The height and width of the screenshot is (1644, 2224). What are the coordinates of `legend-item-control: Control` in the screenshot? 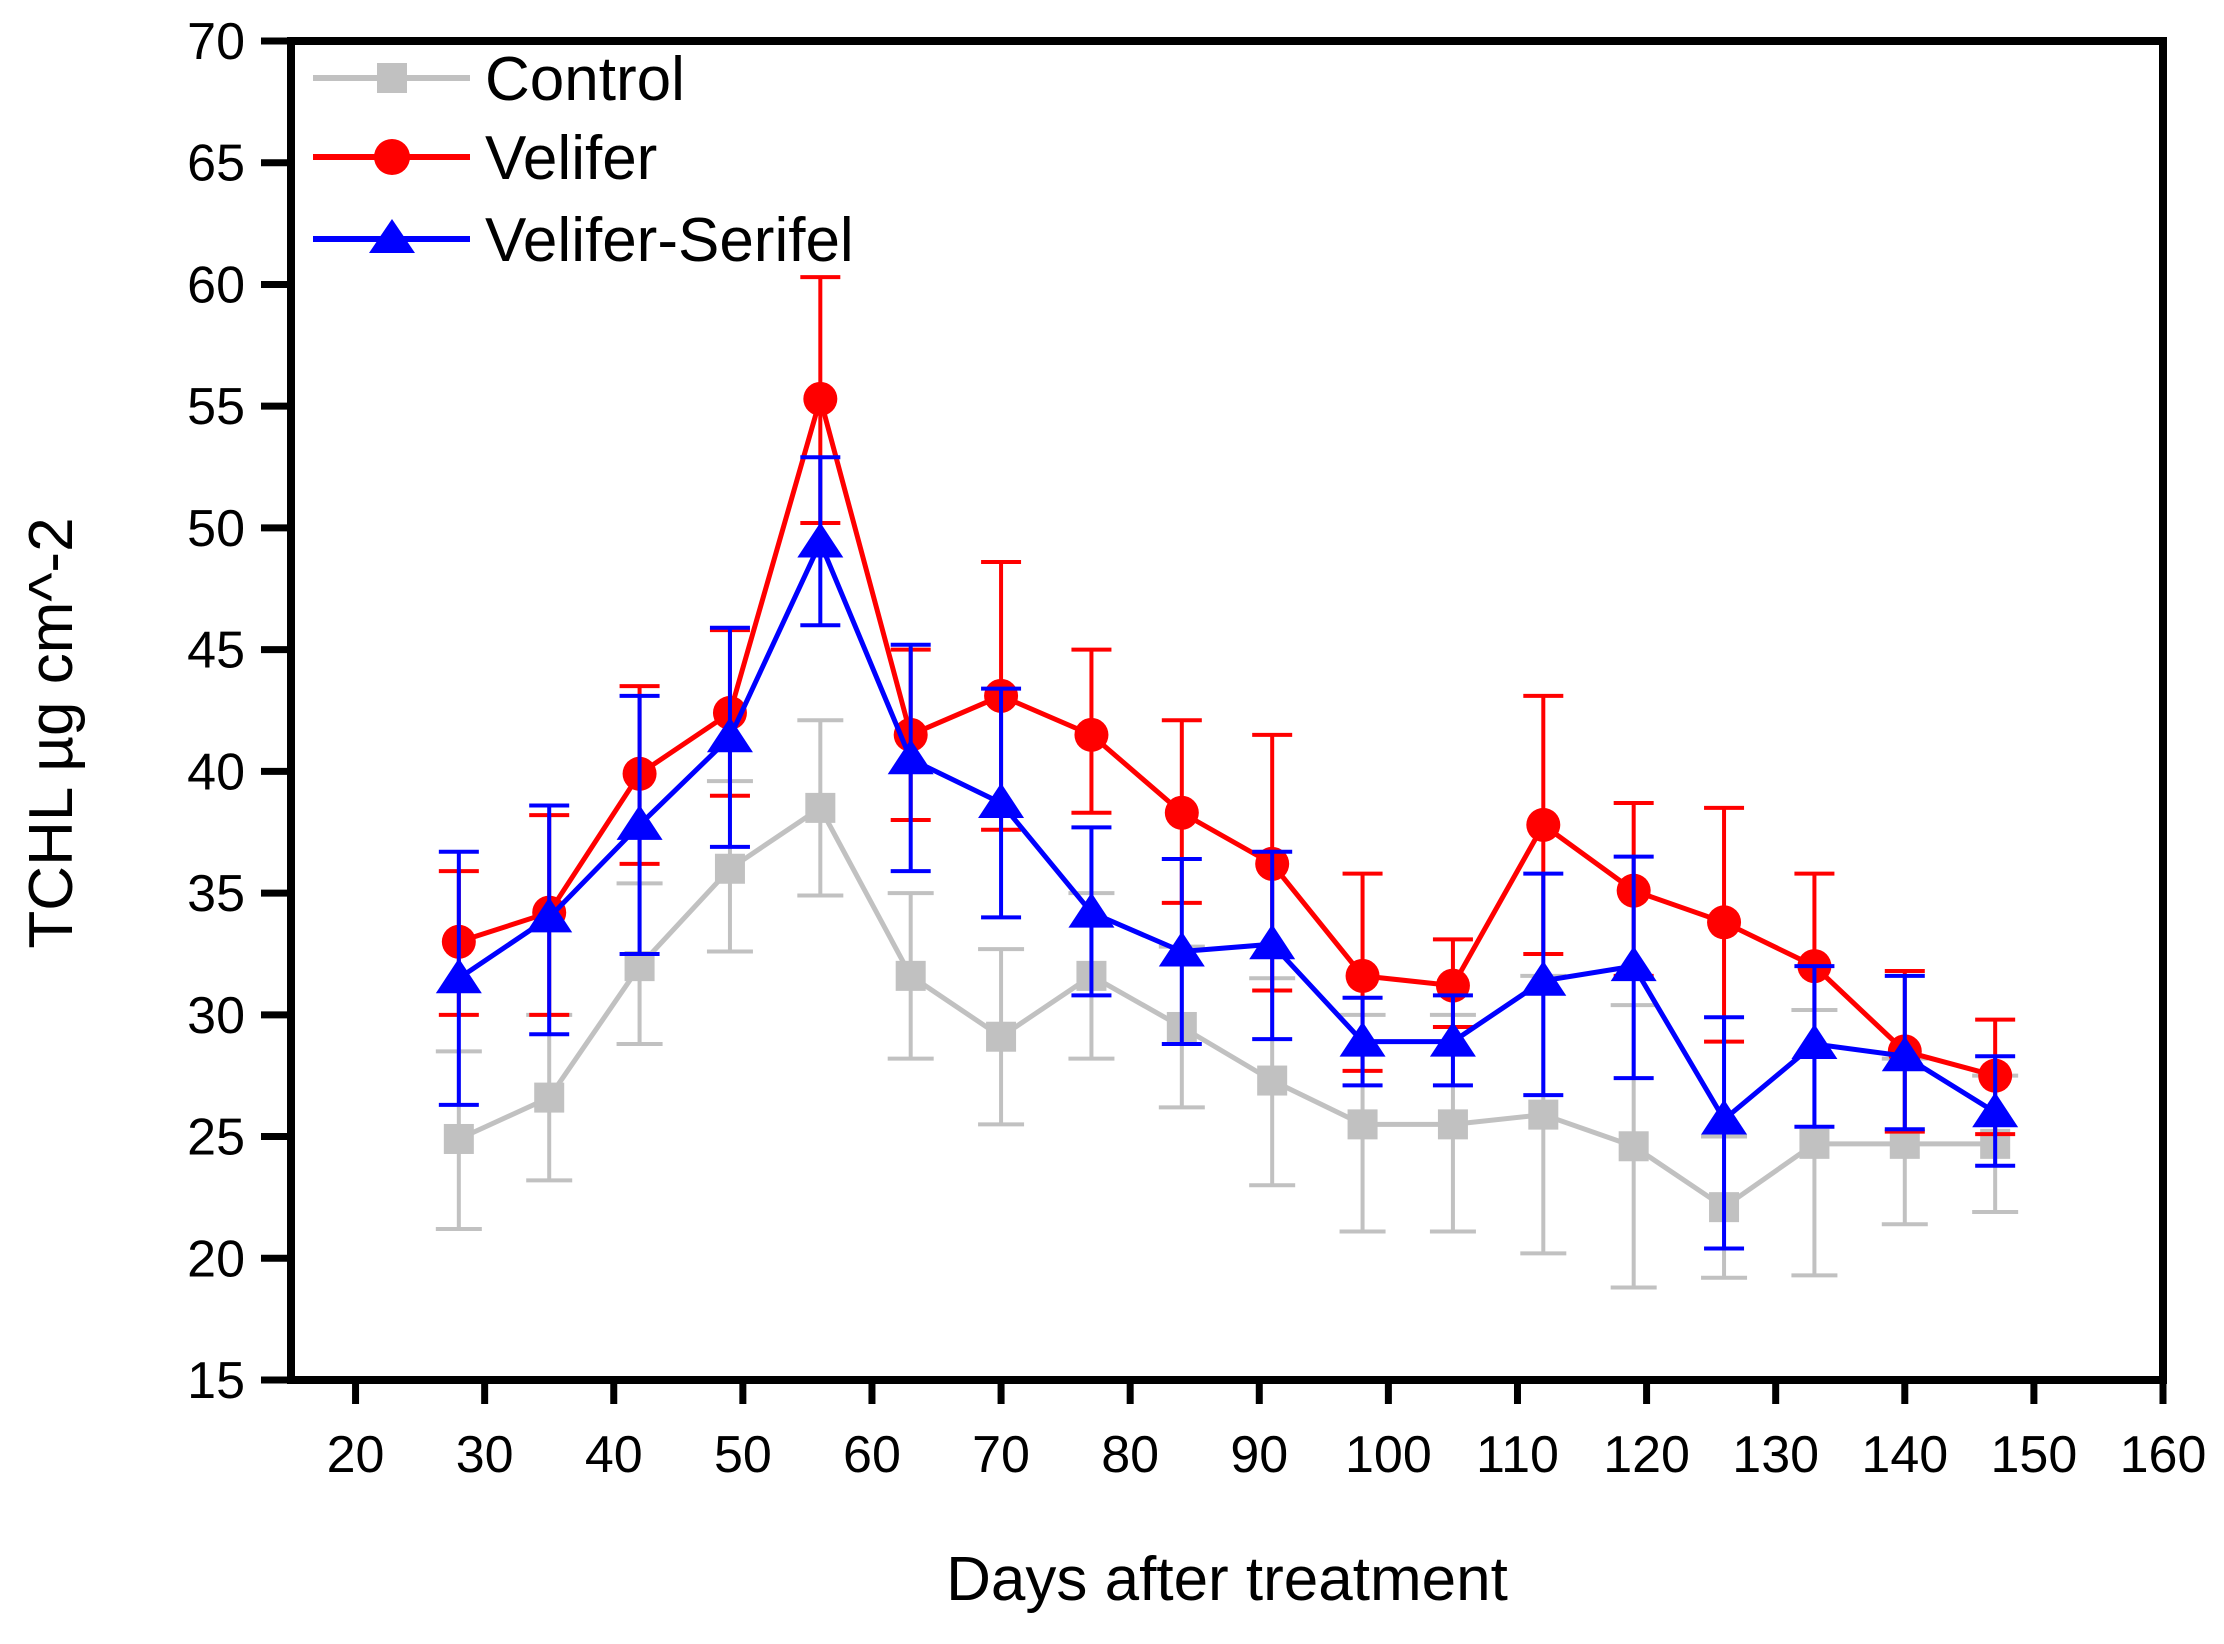 It's located at (499, 79).